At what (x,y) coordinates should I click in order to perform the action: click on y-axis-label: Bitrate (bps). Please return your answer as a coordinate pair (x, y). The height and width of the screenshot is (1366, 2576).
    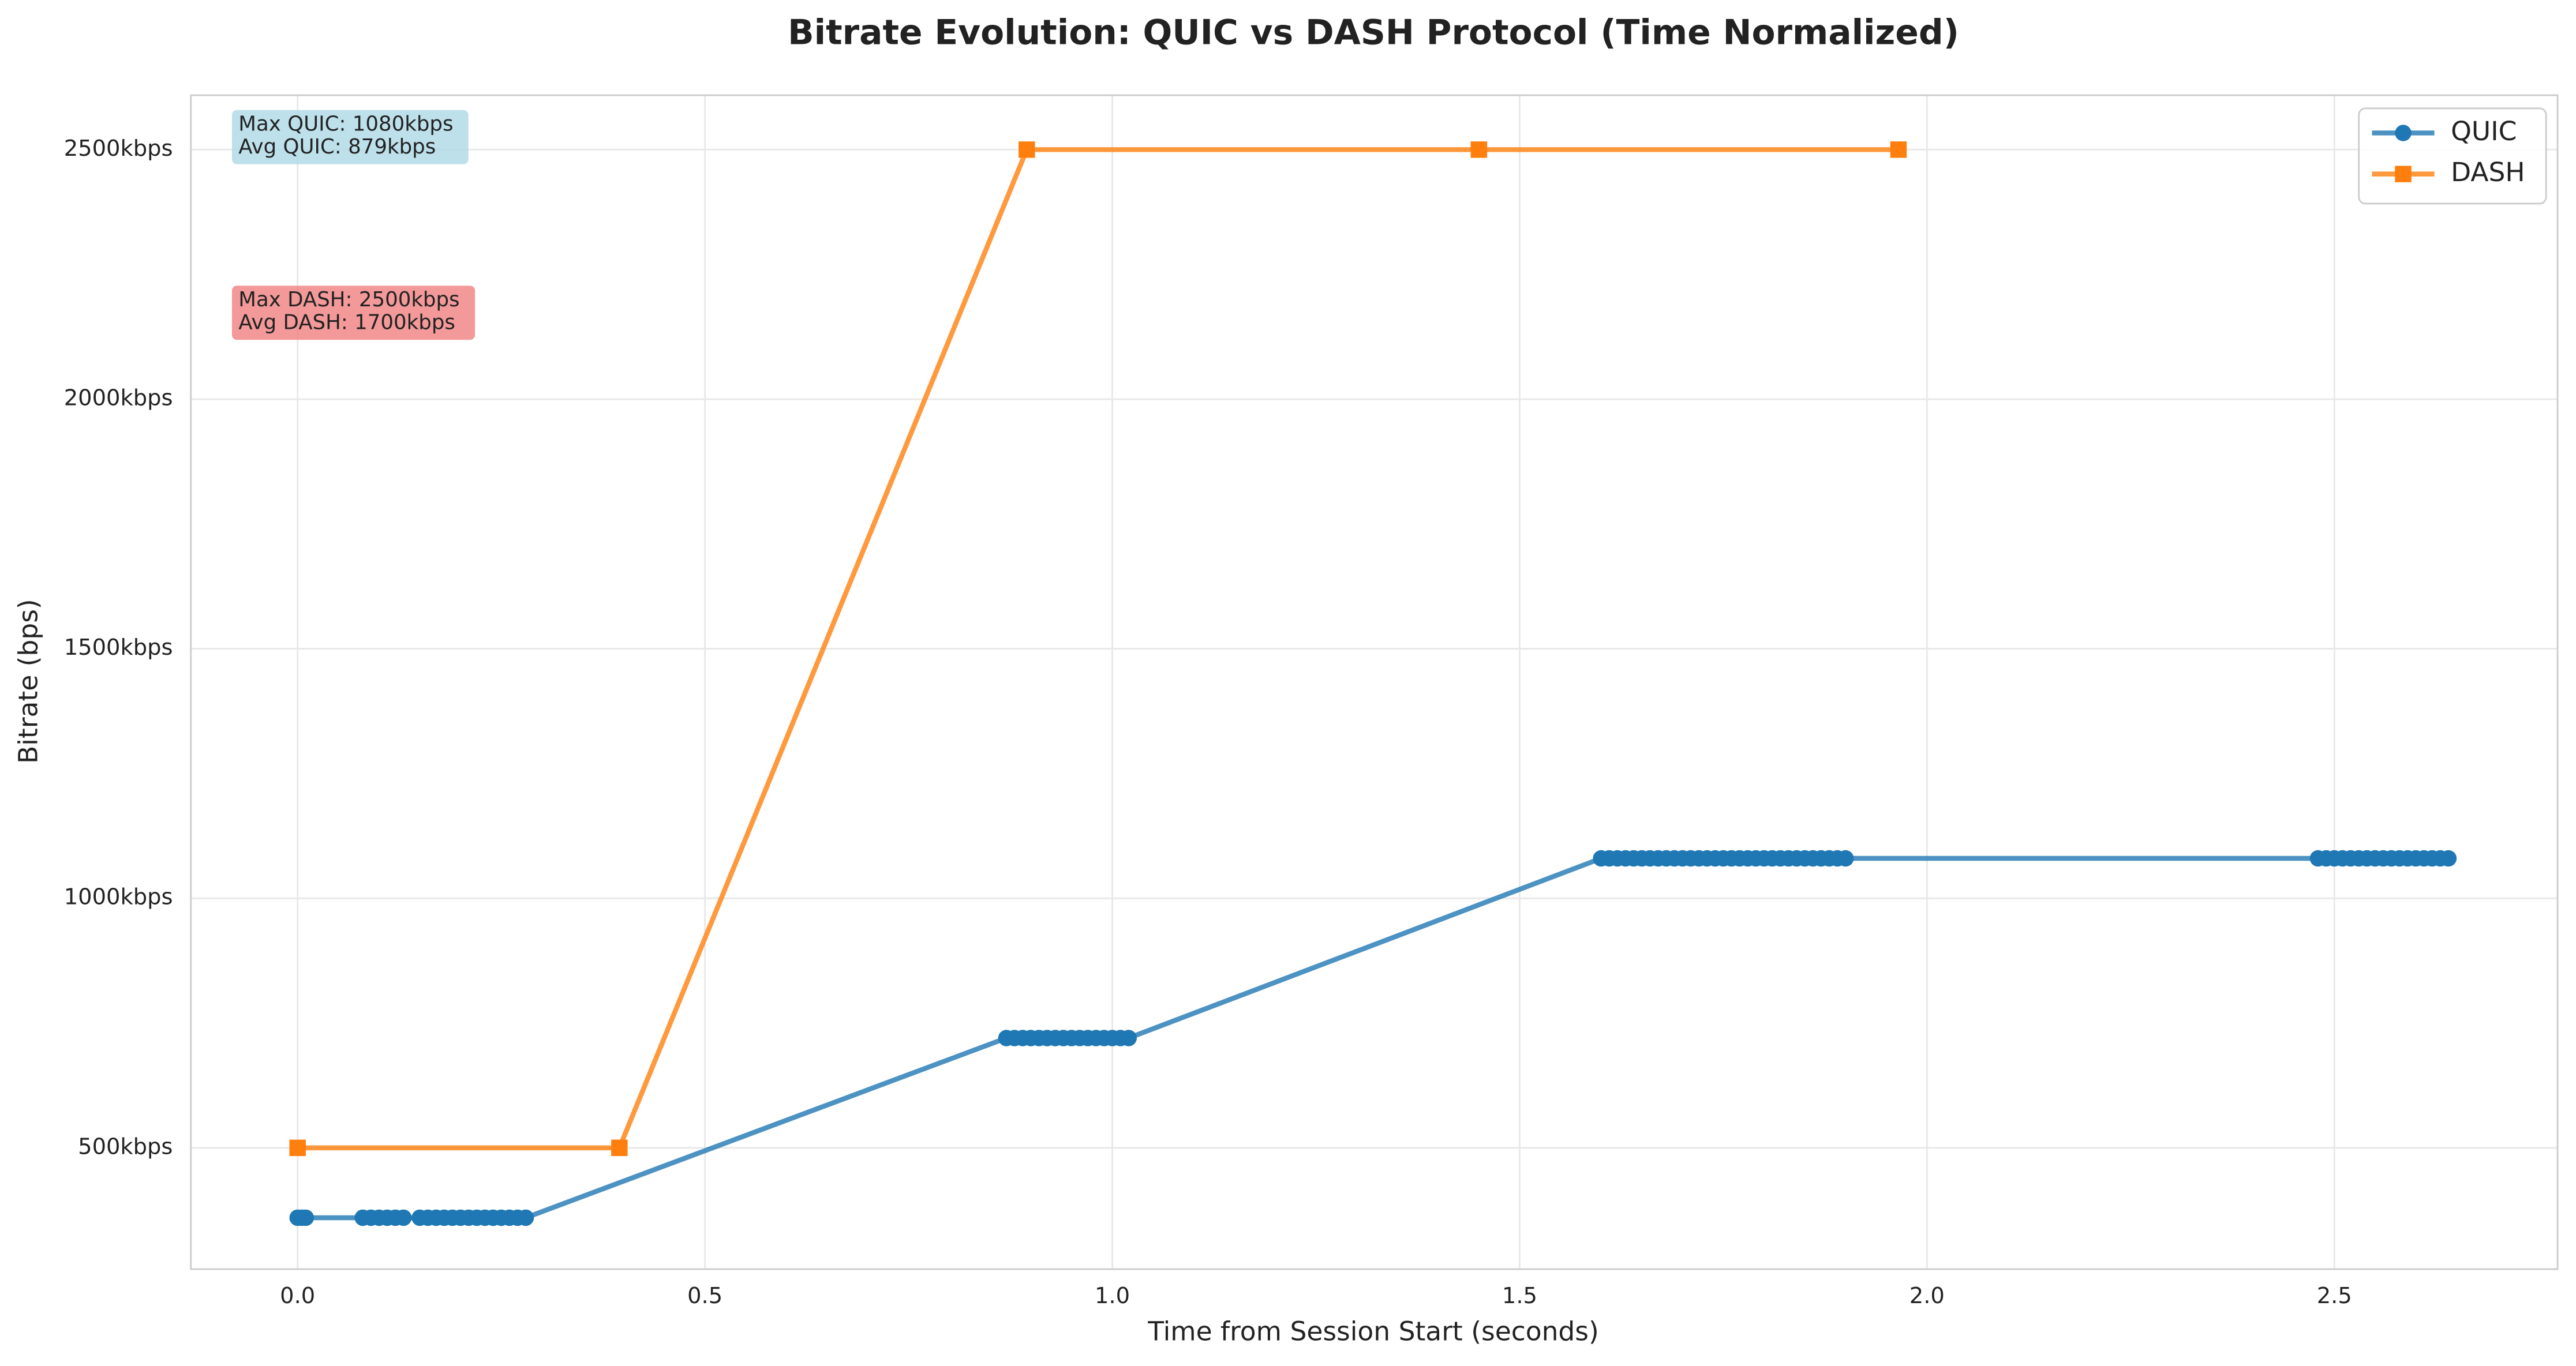
    Looking at the image, I should click on (28, 681).